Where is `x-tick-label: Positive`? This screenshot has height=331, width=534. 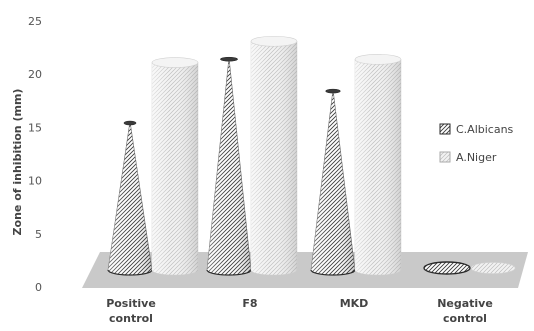
x-tick-label: Positive is located at coordinates (131, 303).